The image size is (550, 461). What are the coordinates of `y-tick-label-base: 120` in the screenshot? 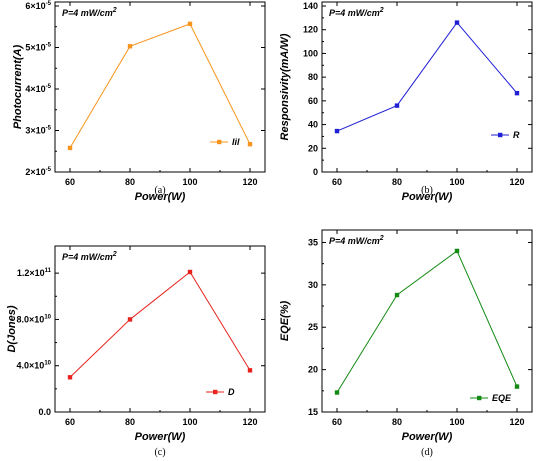 It's located at (310, 30).